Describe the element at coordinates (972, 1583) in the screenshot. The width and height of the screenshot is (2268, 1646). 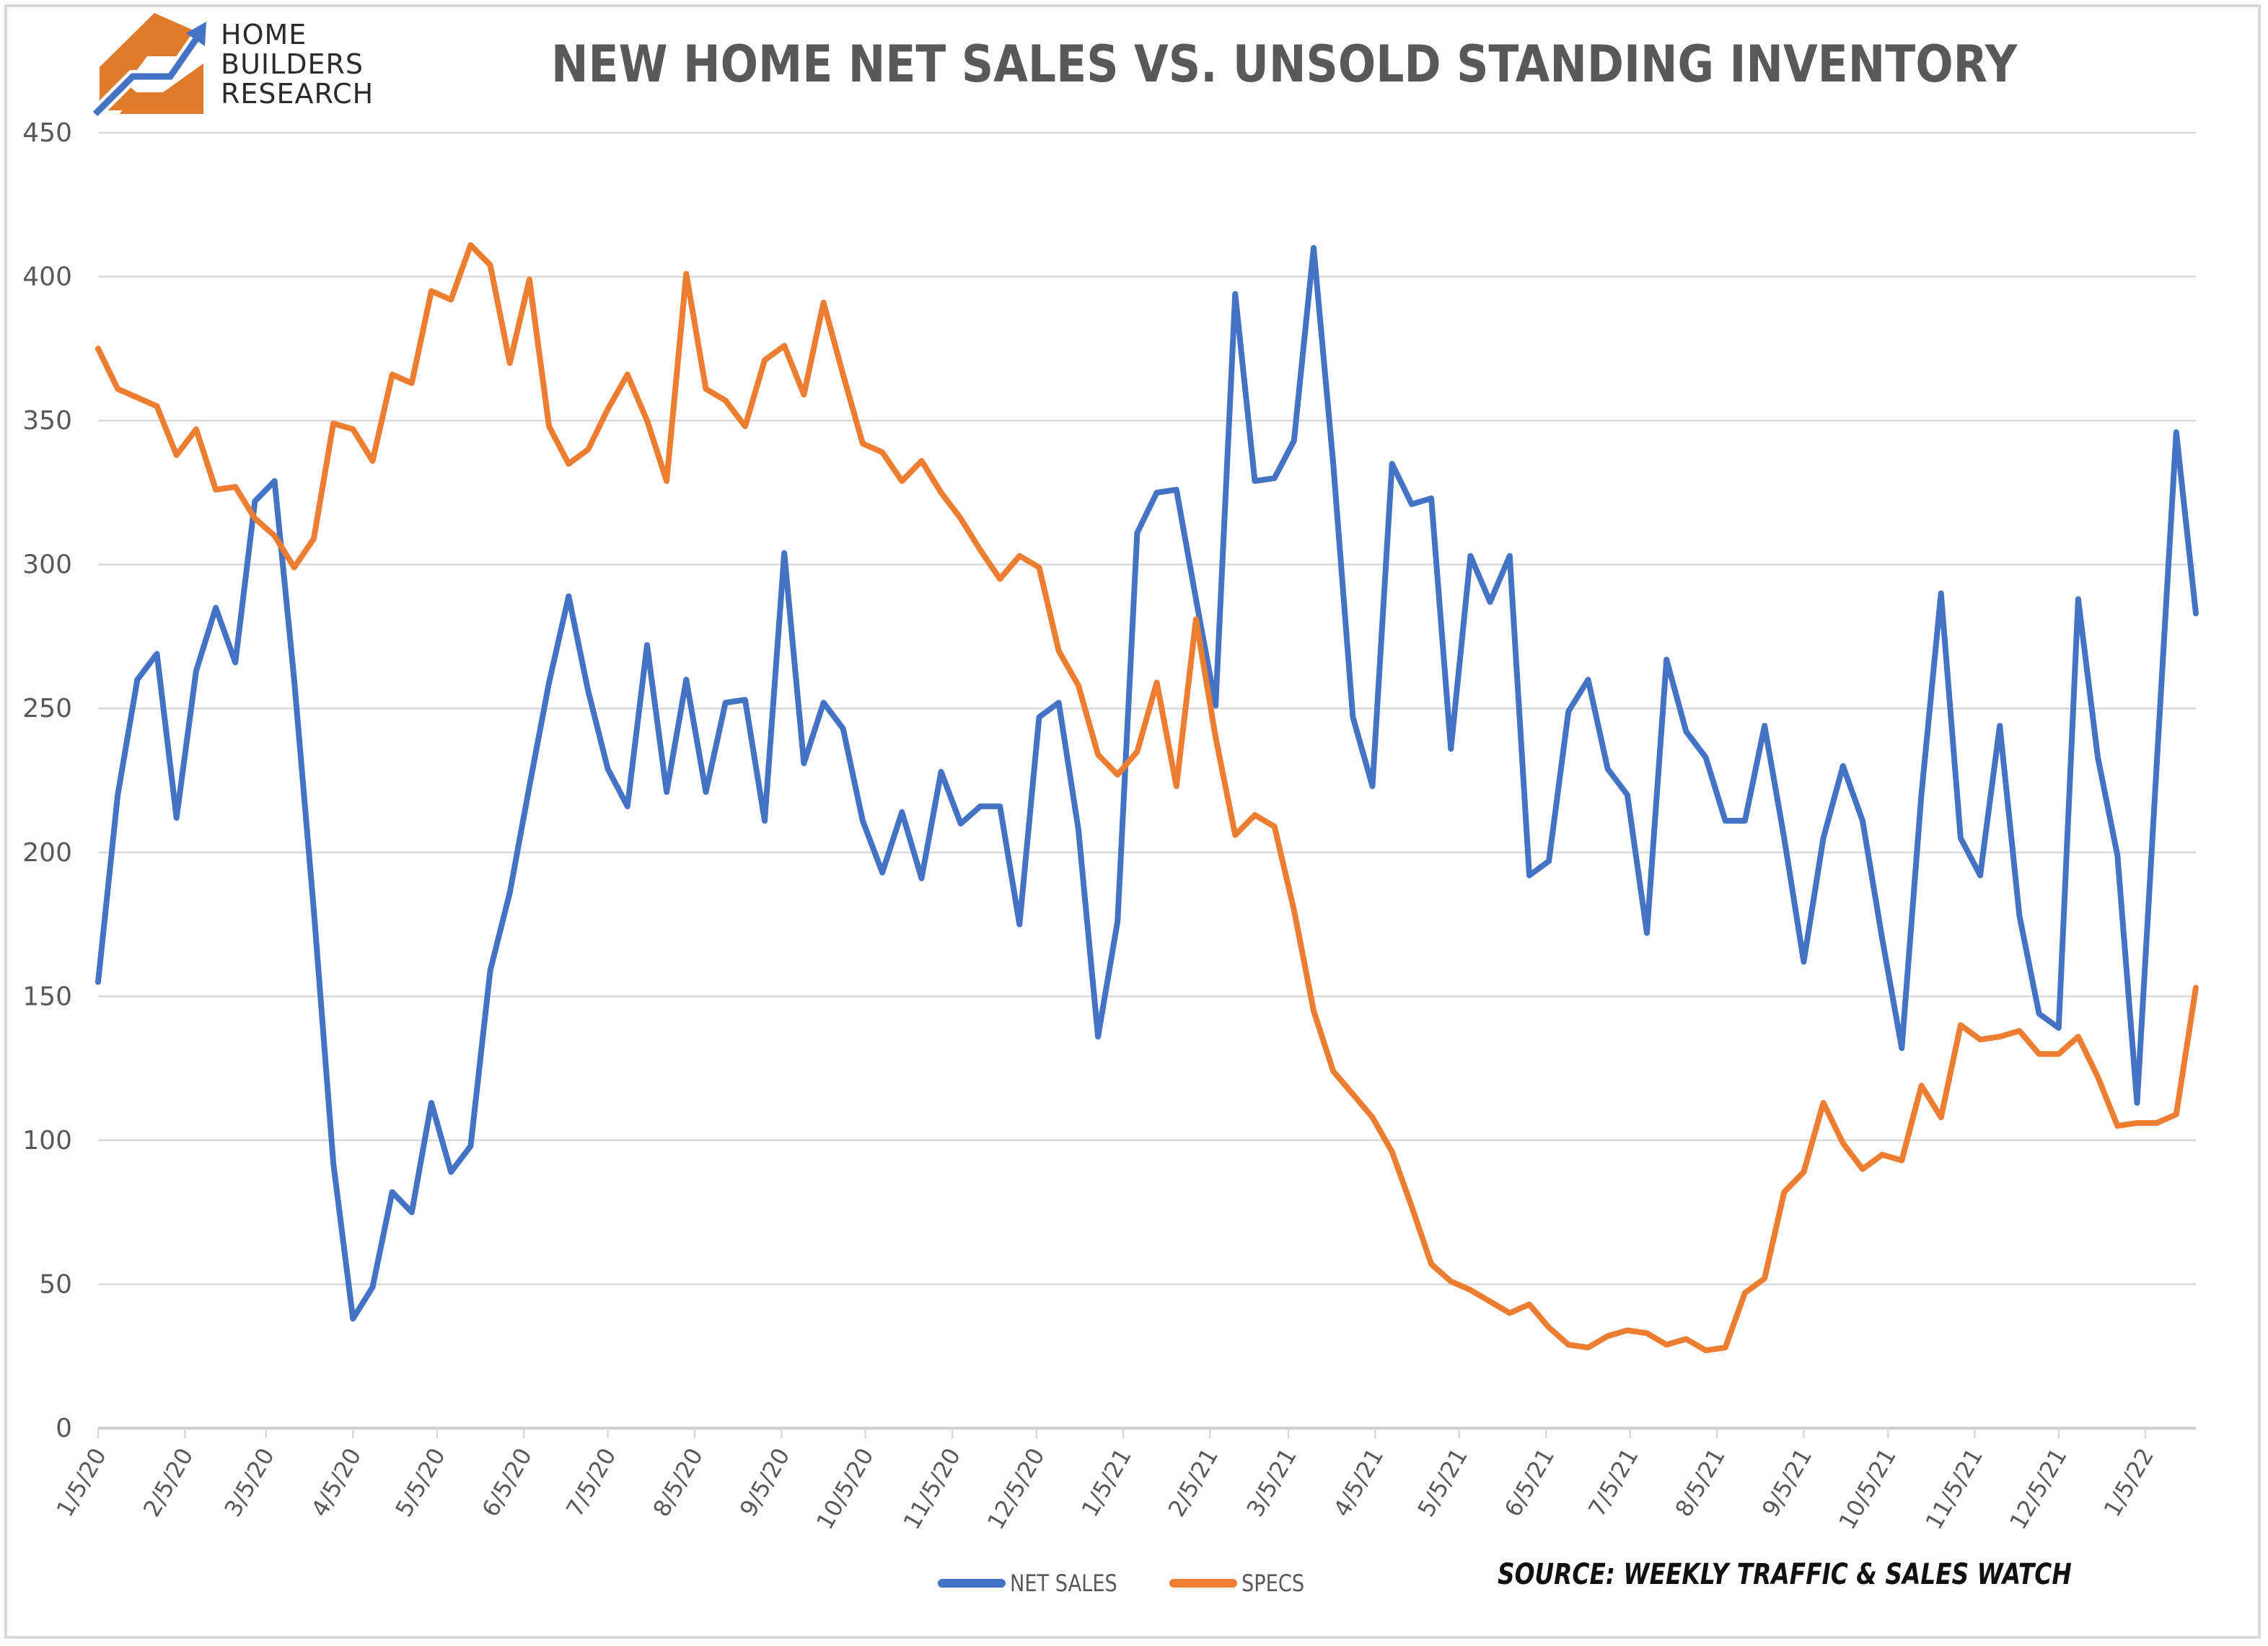
I see `legend-swatch-net-sales` at that location.